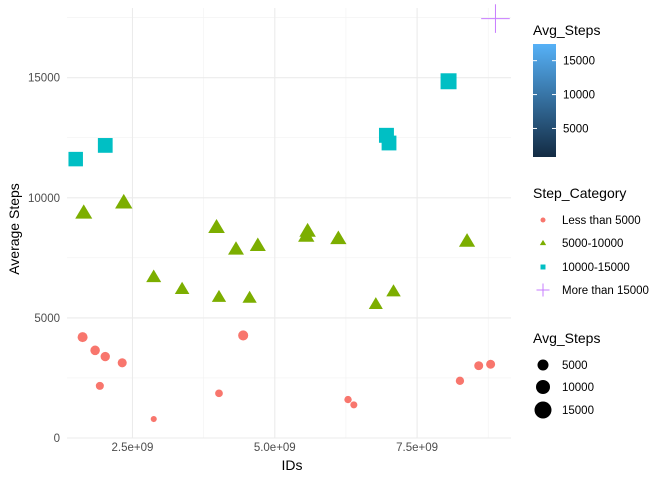 This screenshot has width=672, height=480. Describe the element at coordinates (566, 338) in the screenshot. I see `size-legend-title: Avg_Steps` at that location.